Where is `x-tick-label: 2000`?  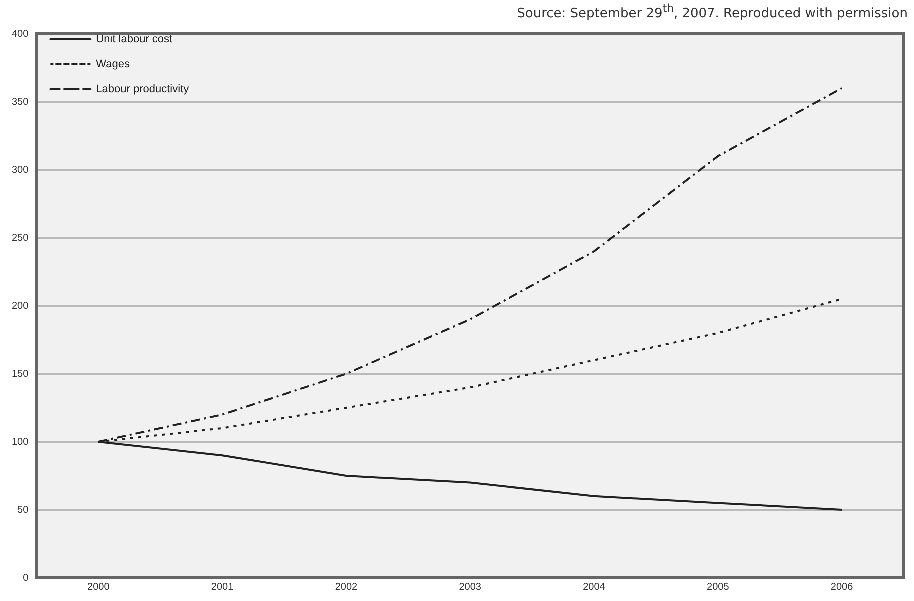 x-tick-label: 2000 is located at coordinates (99, 587).